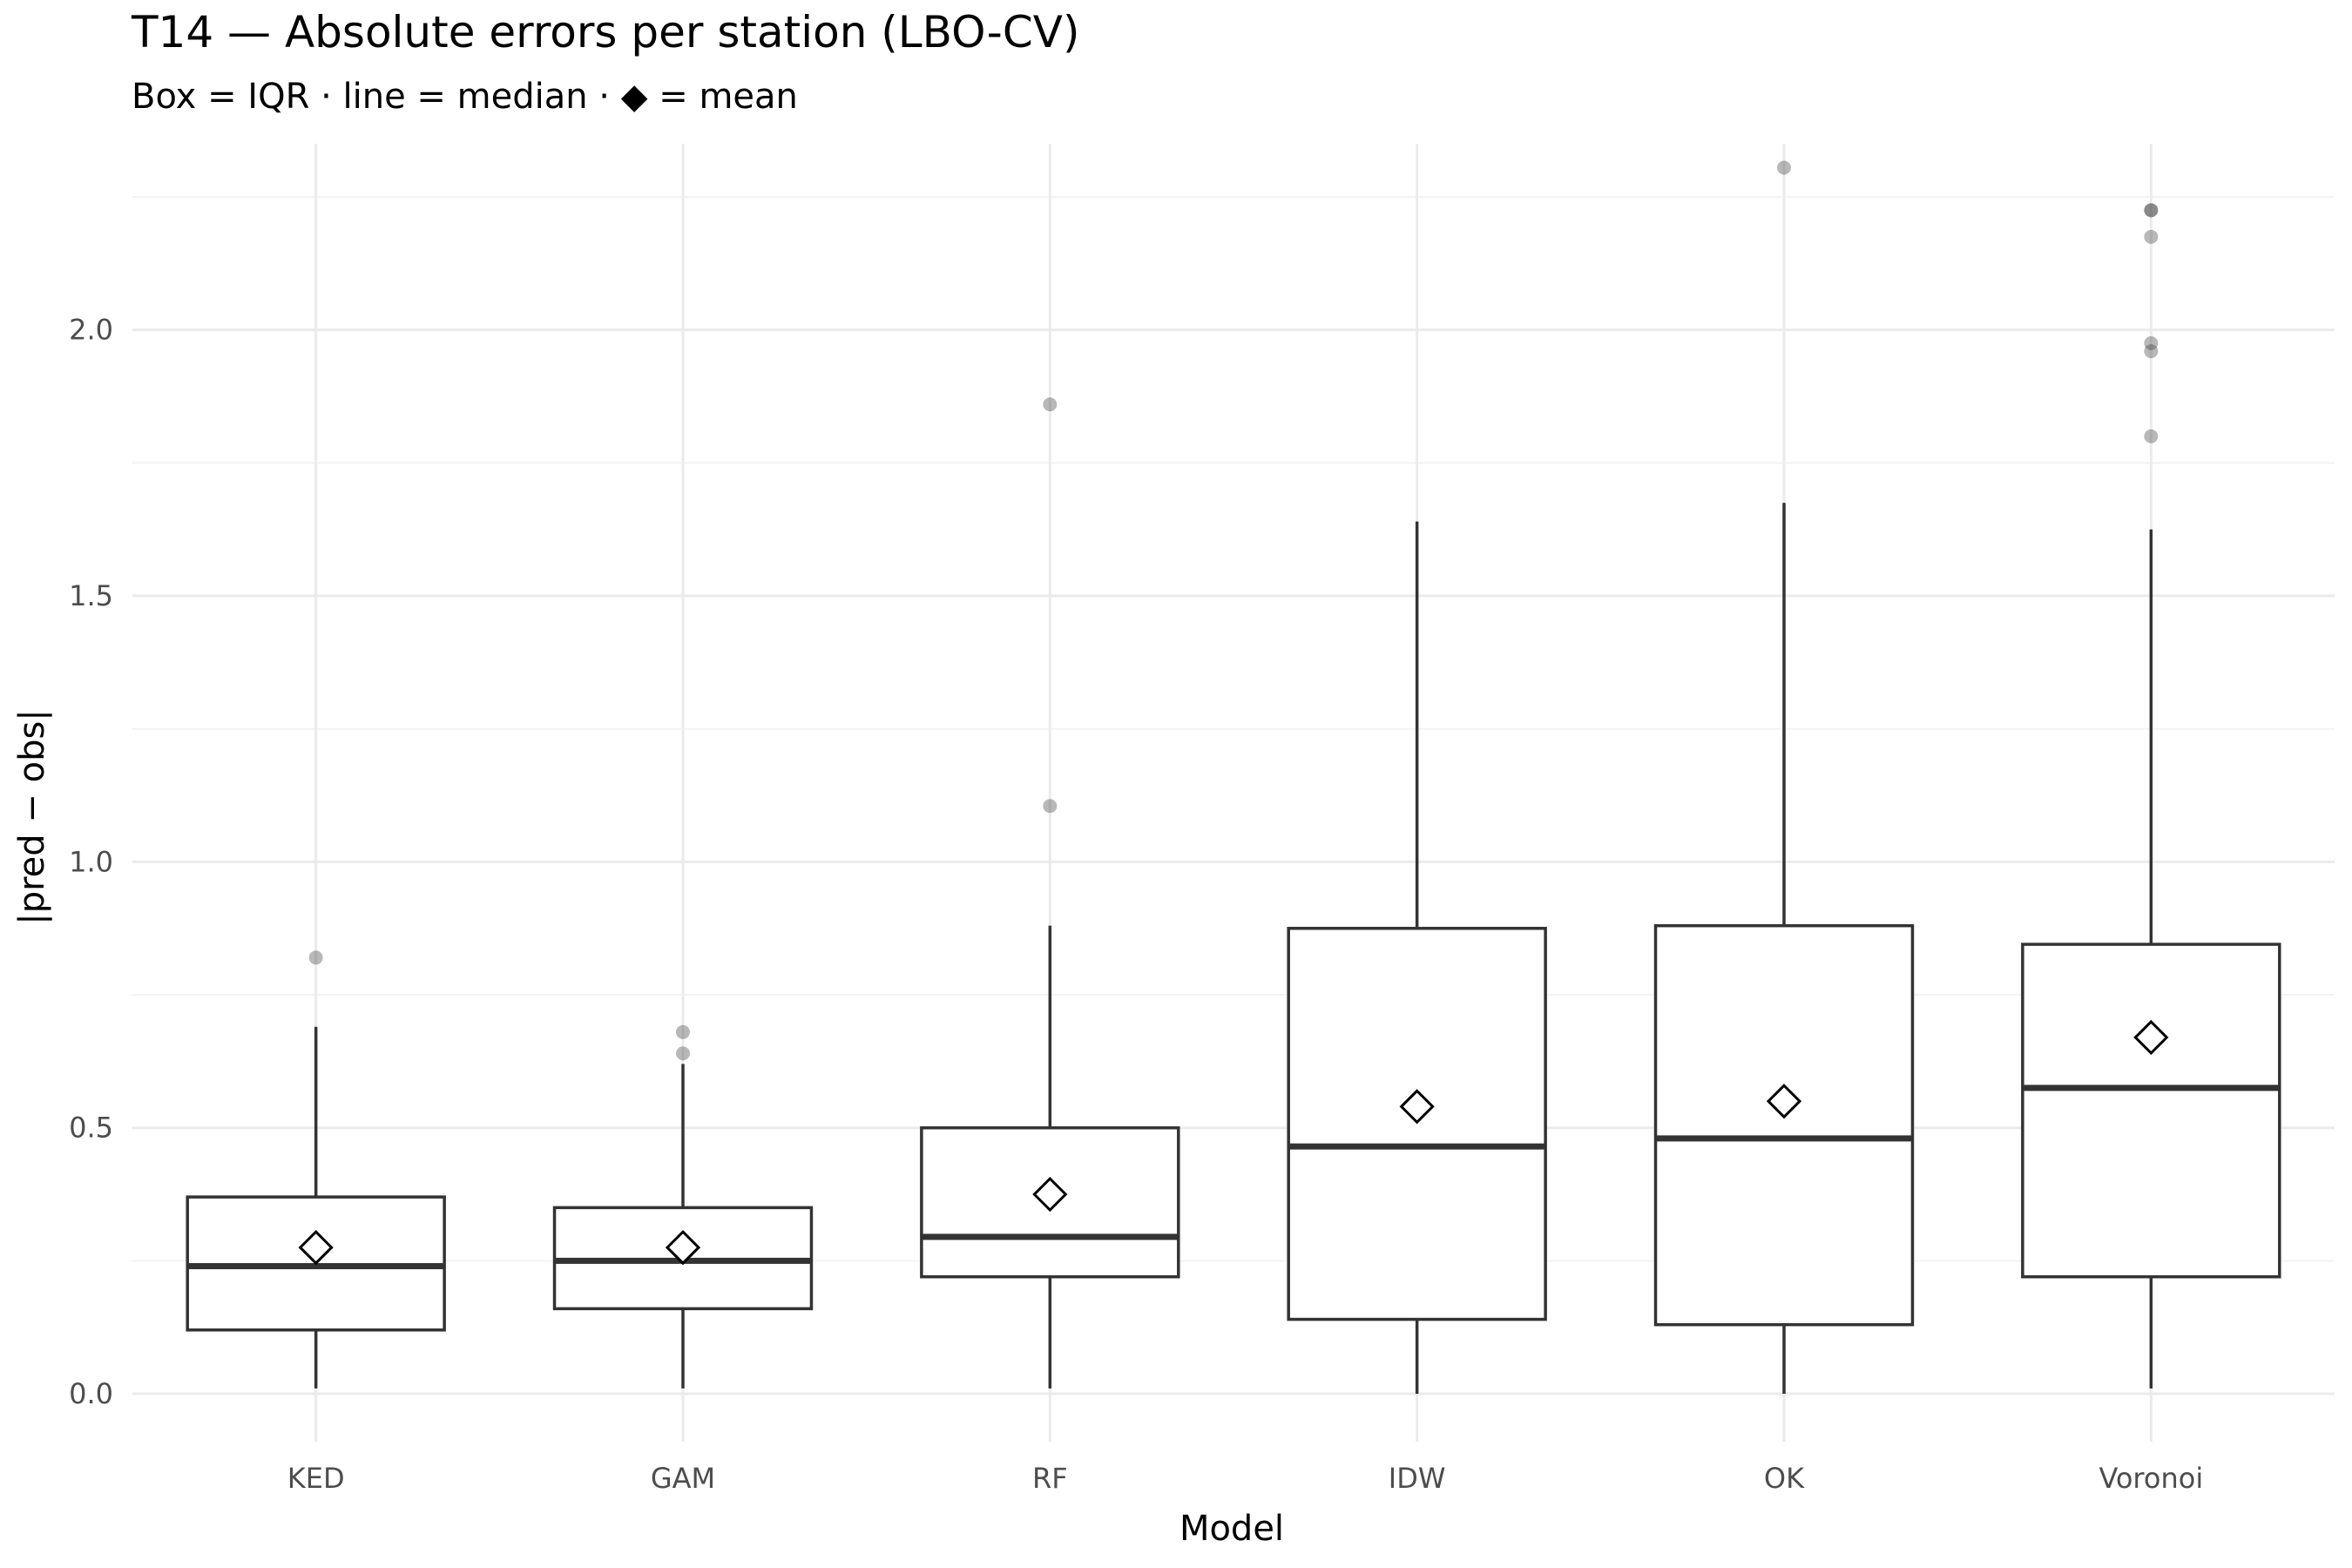 This screenshot has width=2352, height=1568. What do you see at coordinates (91, 330) in the screenshot?
I see `y-tick-label: 2.0` at bounding box center [91, 330].